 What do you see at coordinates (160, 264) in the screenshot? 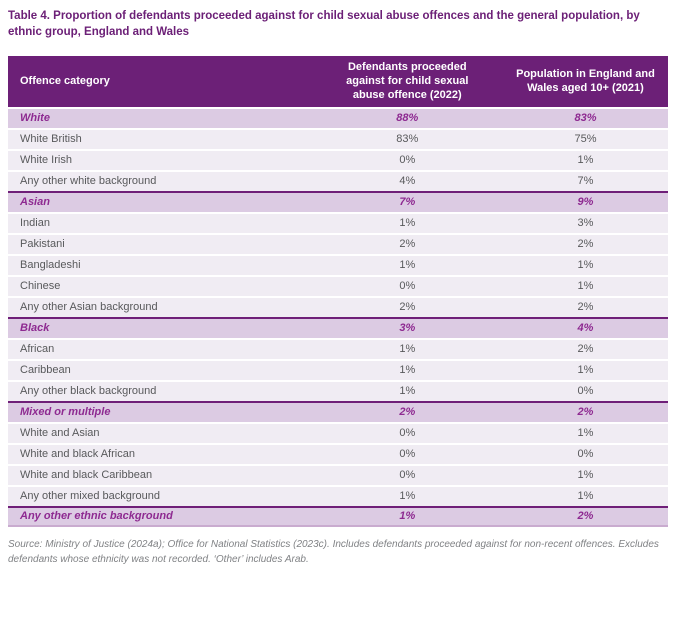
I see `row-label: Bangladeshi` at bounding box center [160, 264].